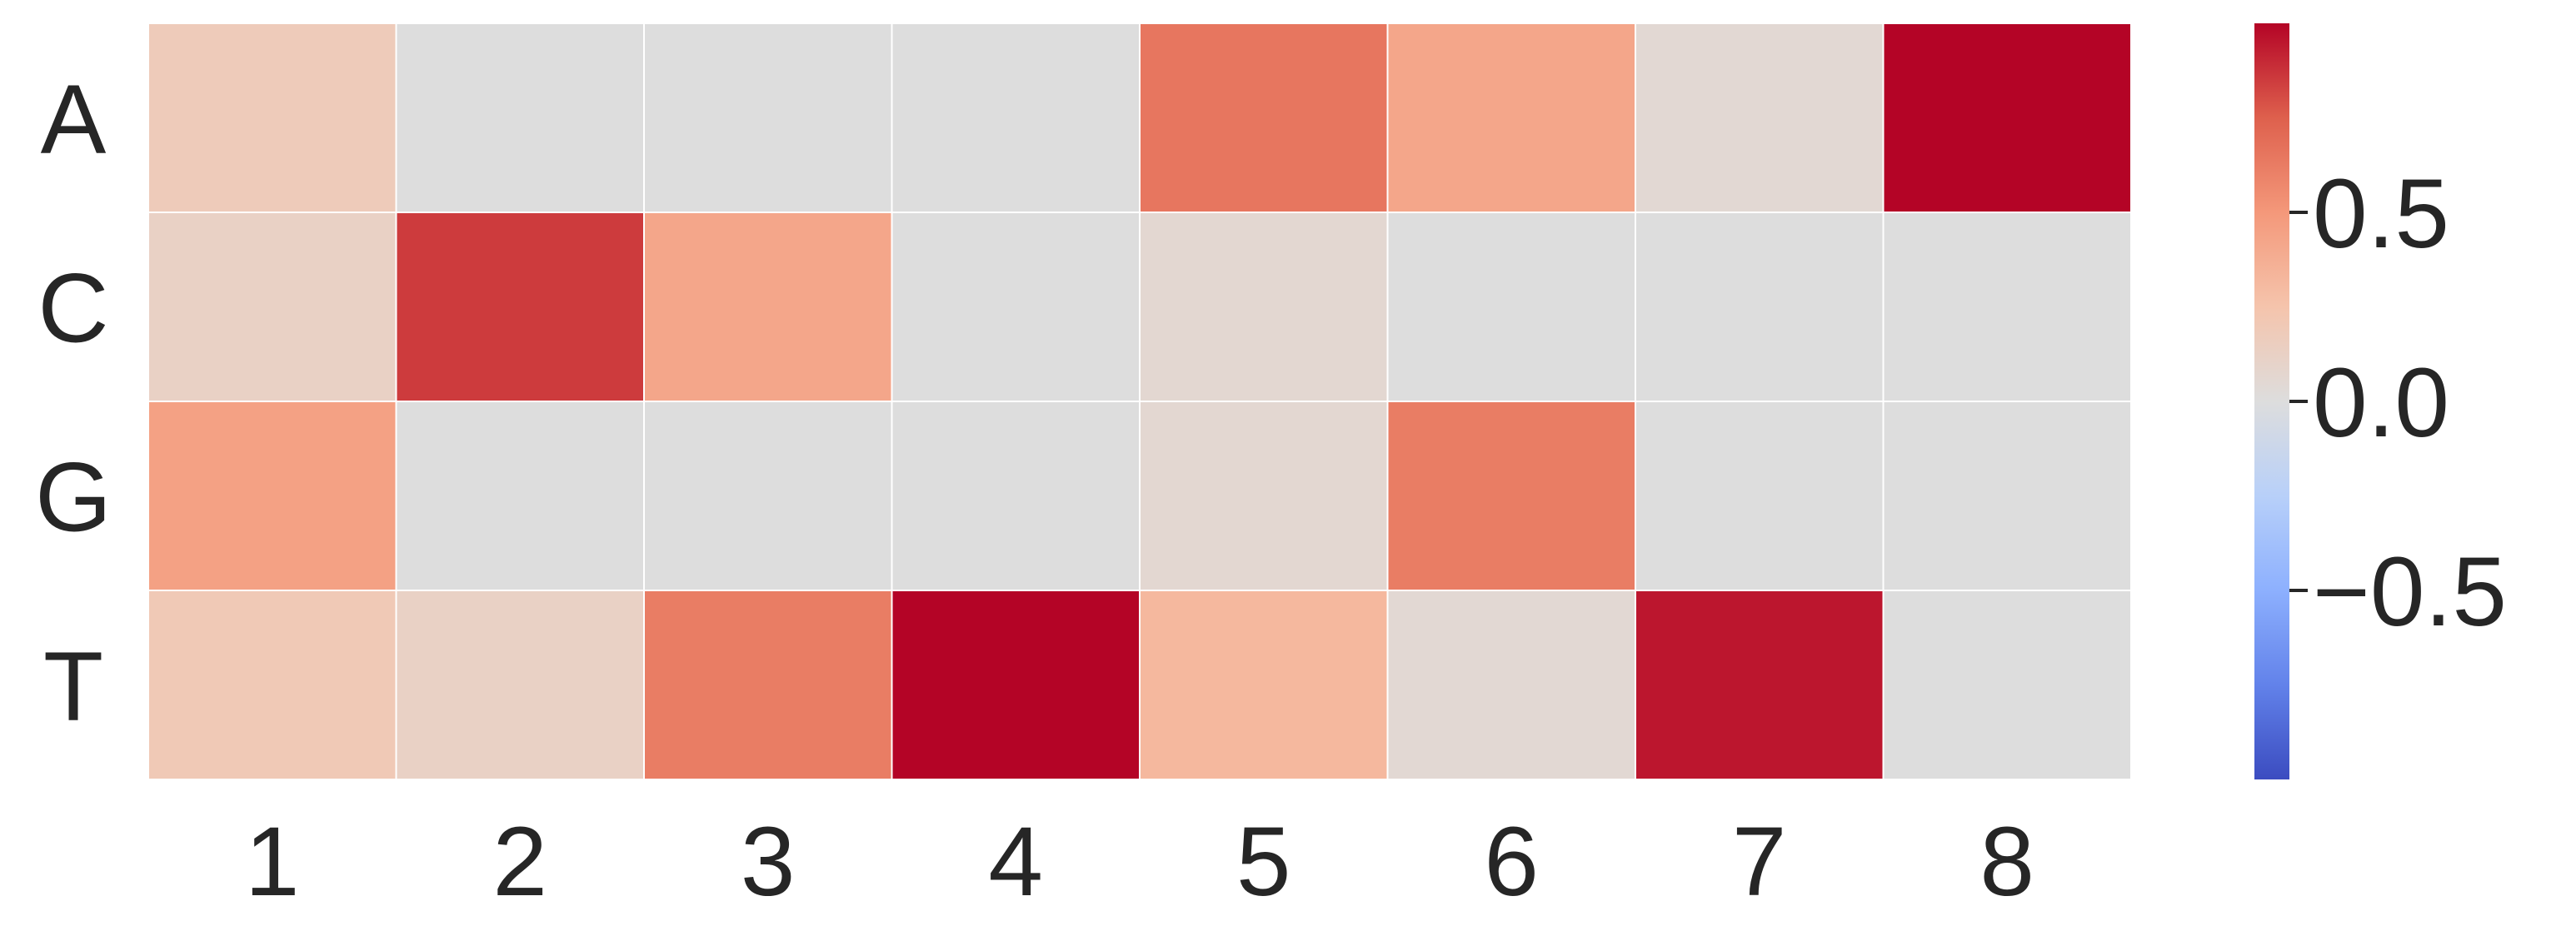  I want to click on colorbar-tick-label: 0.0, so click(2381, 403).